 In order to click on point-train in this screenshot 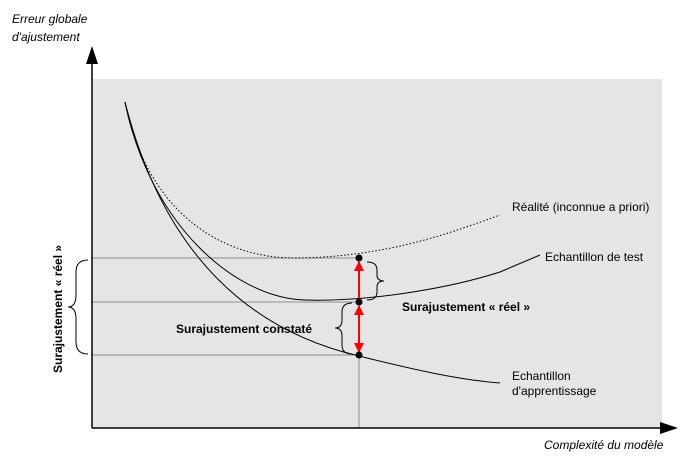, I will do `click(359, 355)`.